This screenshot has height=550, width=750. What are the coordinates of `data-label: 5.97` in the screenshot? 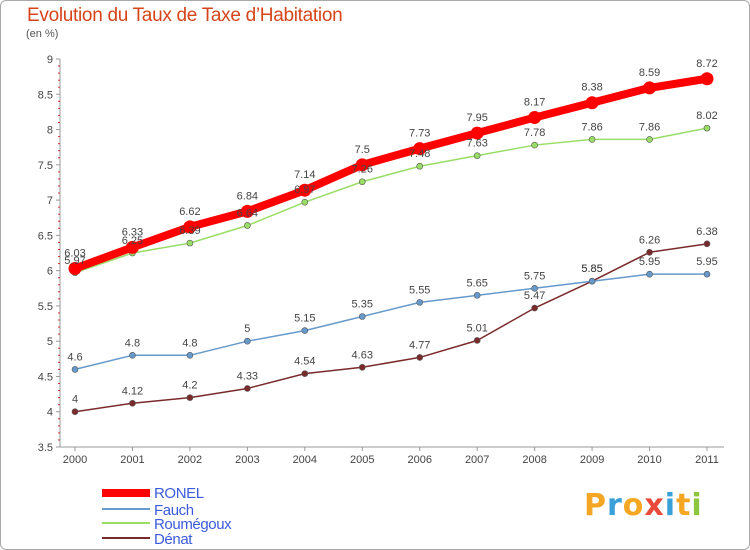 It's located at (74, 261).